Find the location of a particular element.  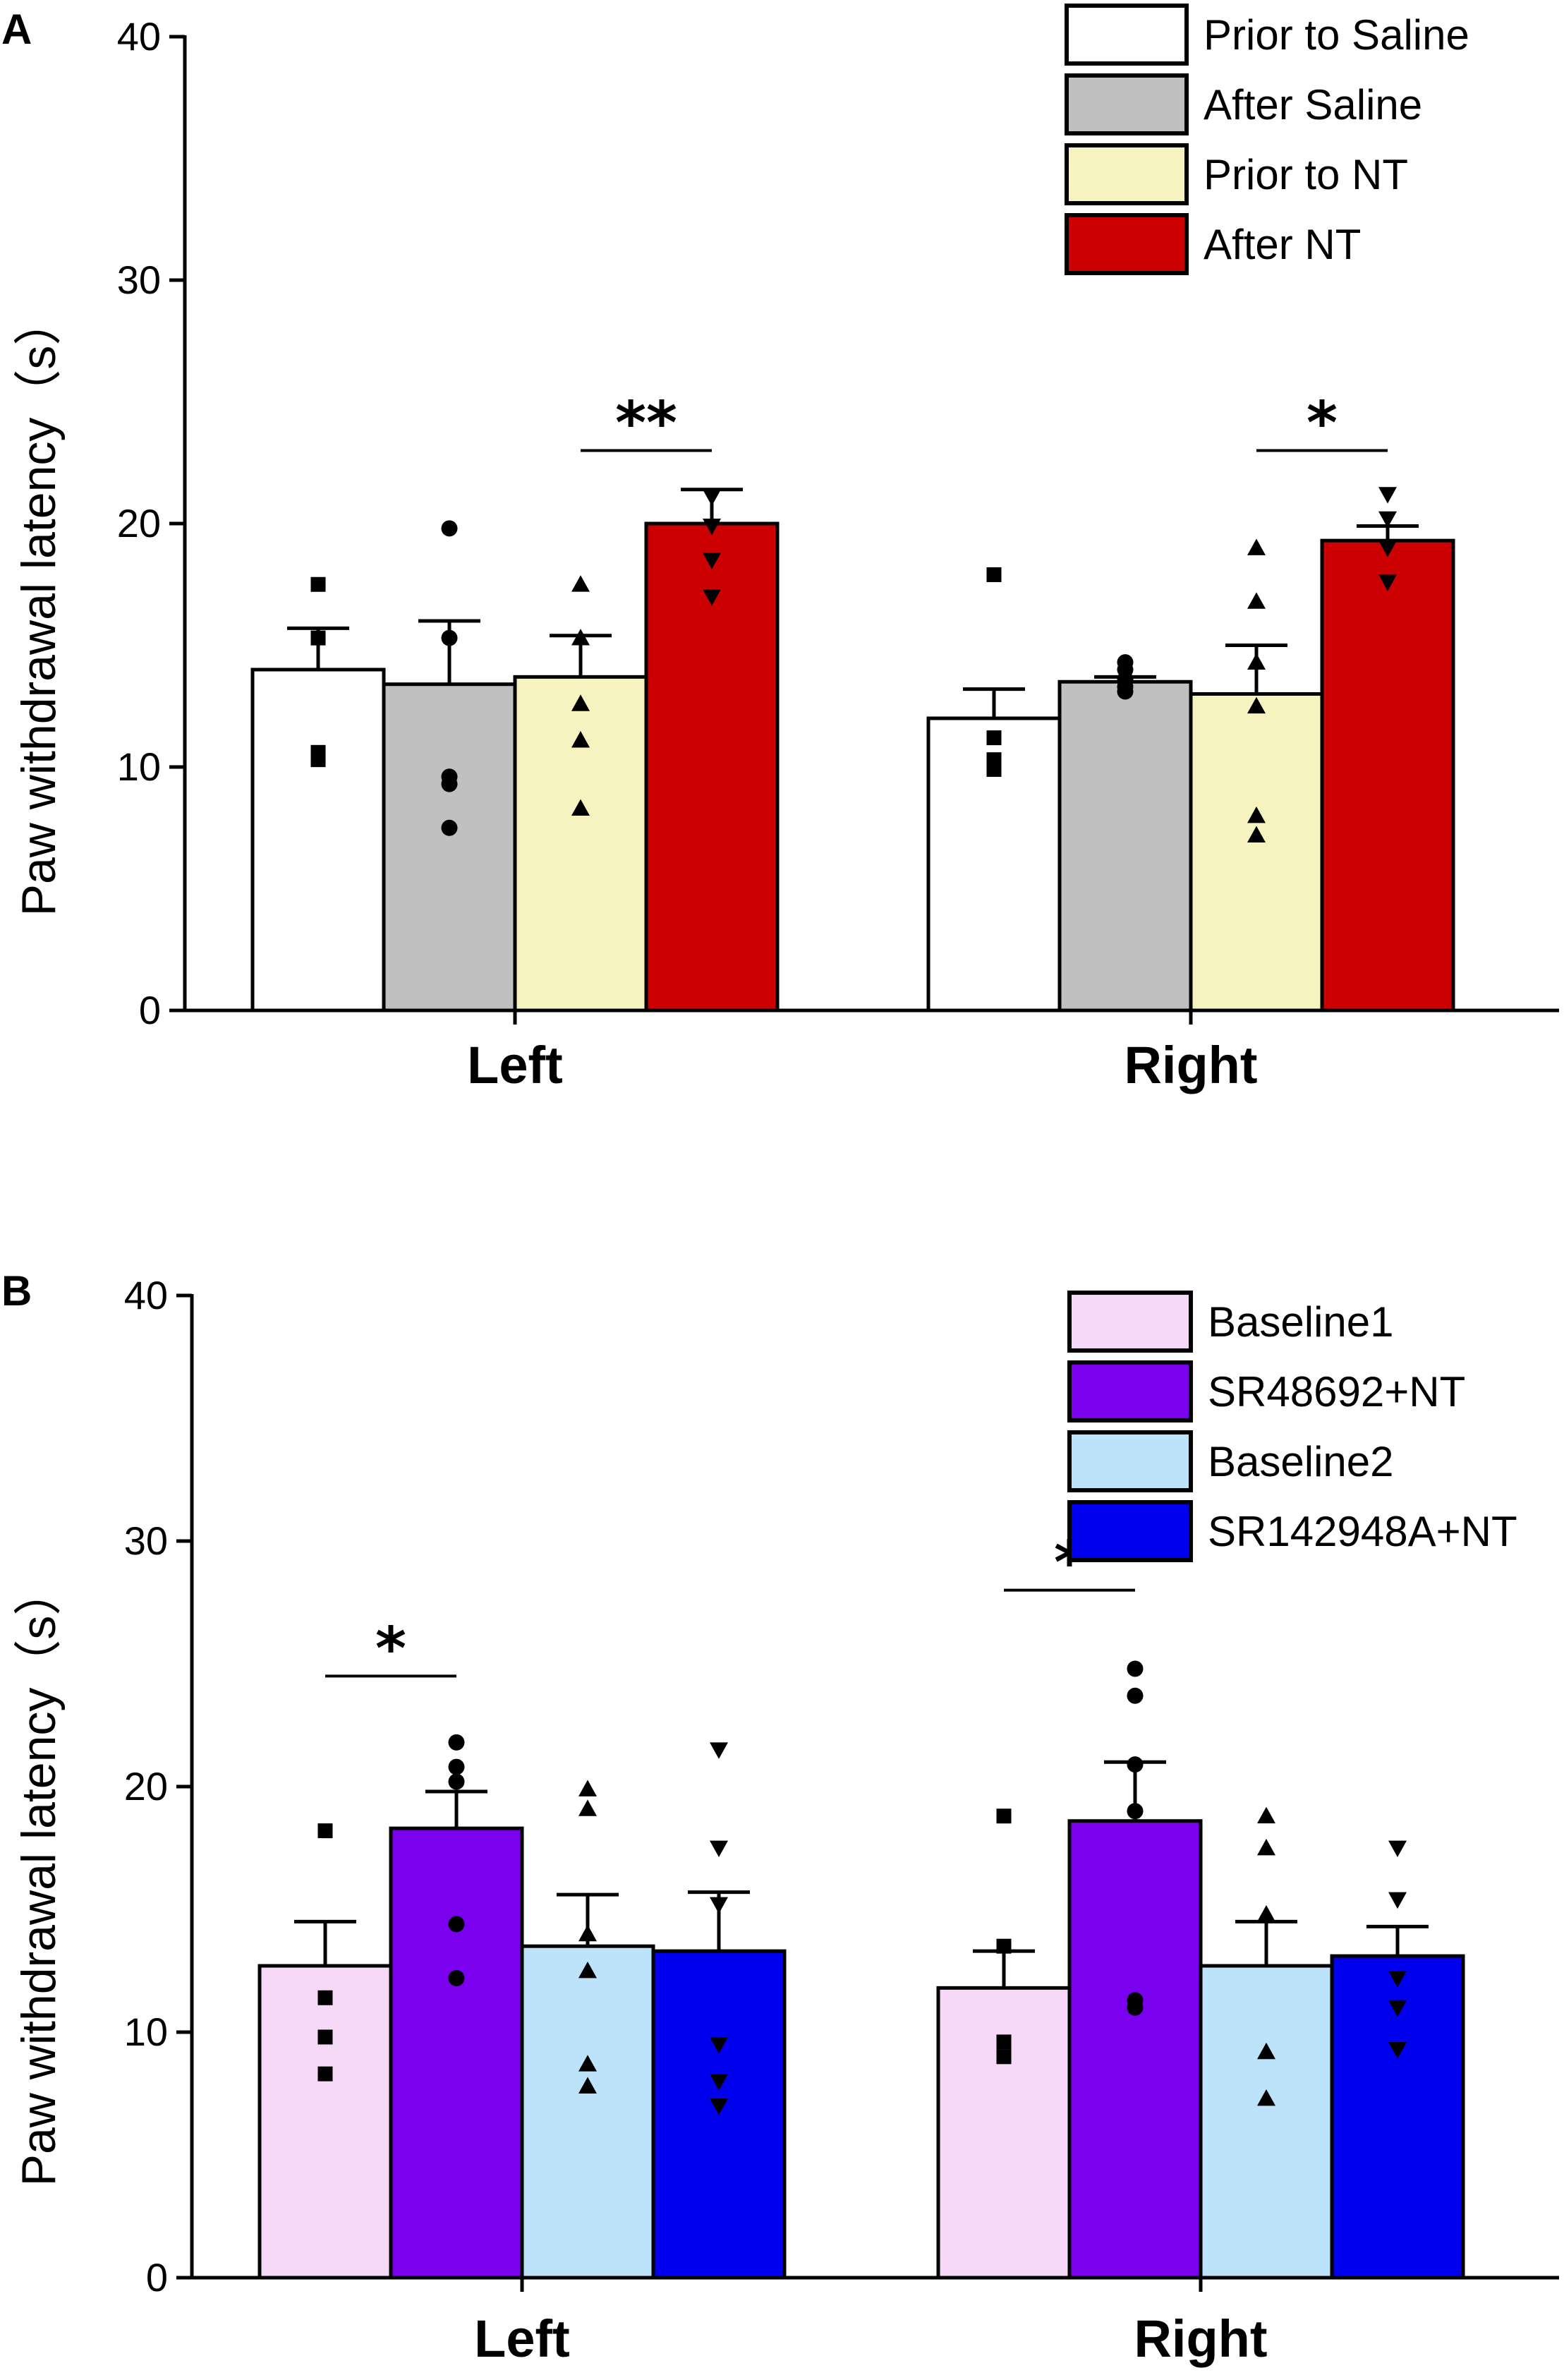

legend-label: After NT is located at coordinates (1282, 245).